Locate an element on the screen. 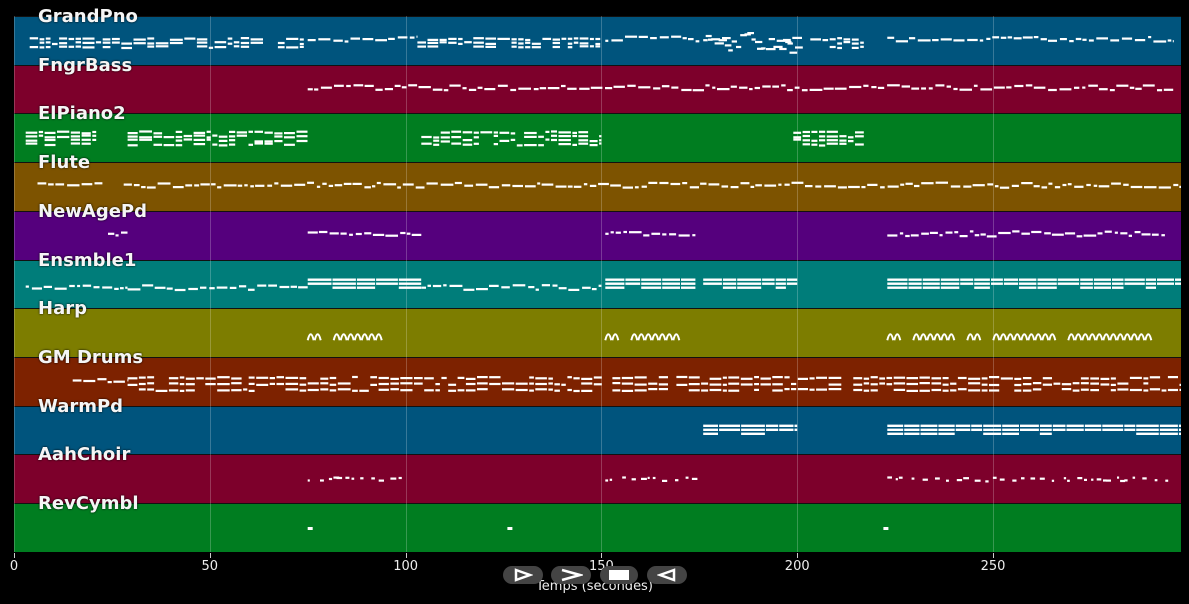  stop-button is located at coordinates (619, 575).